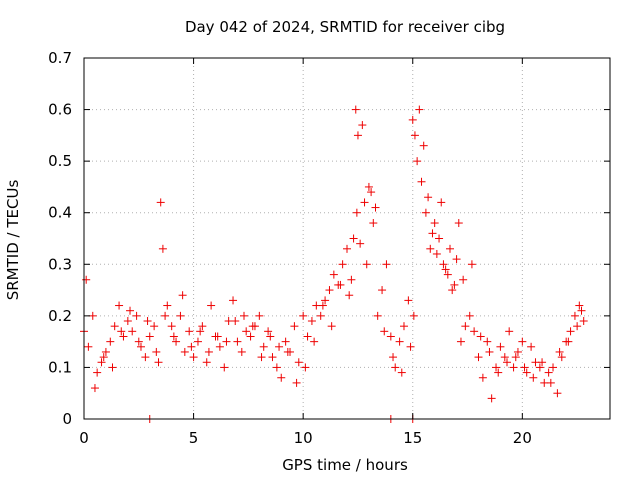 This screenshot has width=640, height=480. I want to click on x-tick-label: 0, so click(84, 438).